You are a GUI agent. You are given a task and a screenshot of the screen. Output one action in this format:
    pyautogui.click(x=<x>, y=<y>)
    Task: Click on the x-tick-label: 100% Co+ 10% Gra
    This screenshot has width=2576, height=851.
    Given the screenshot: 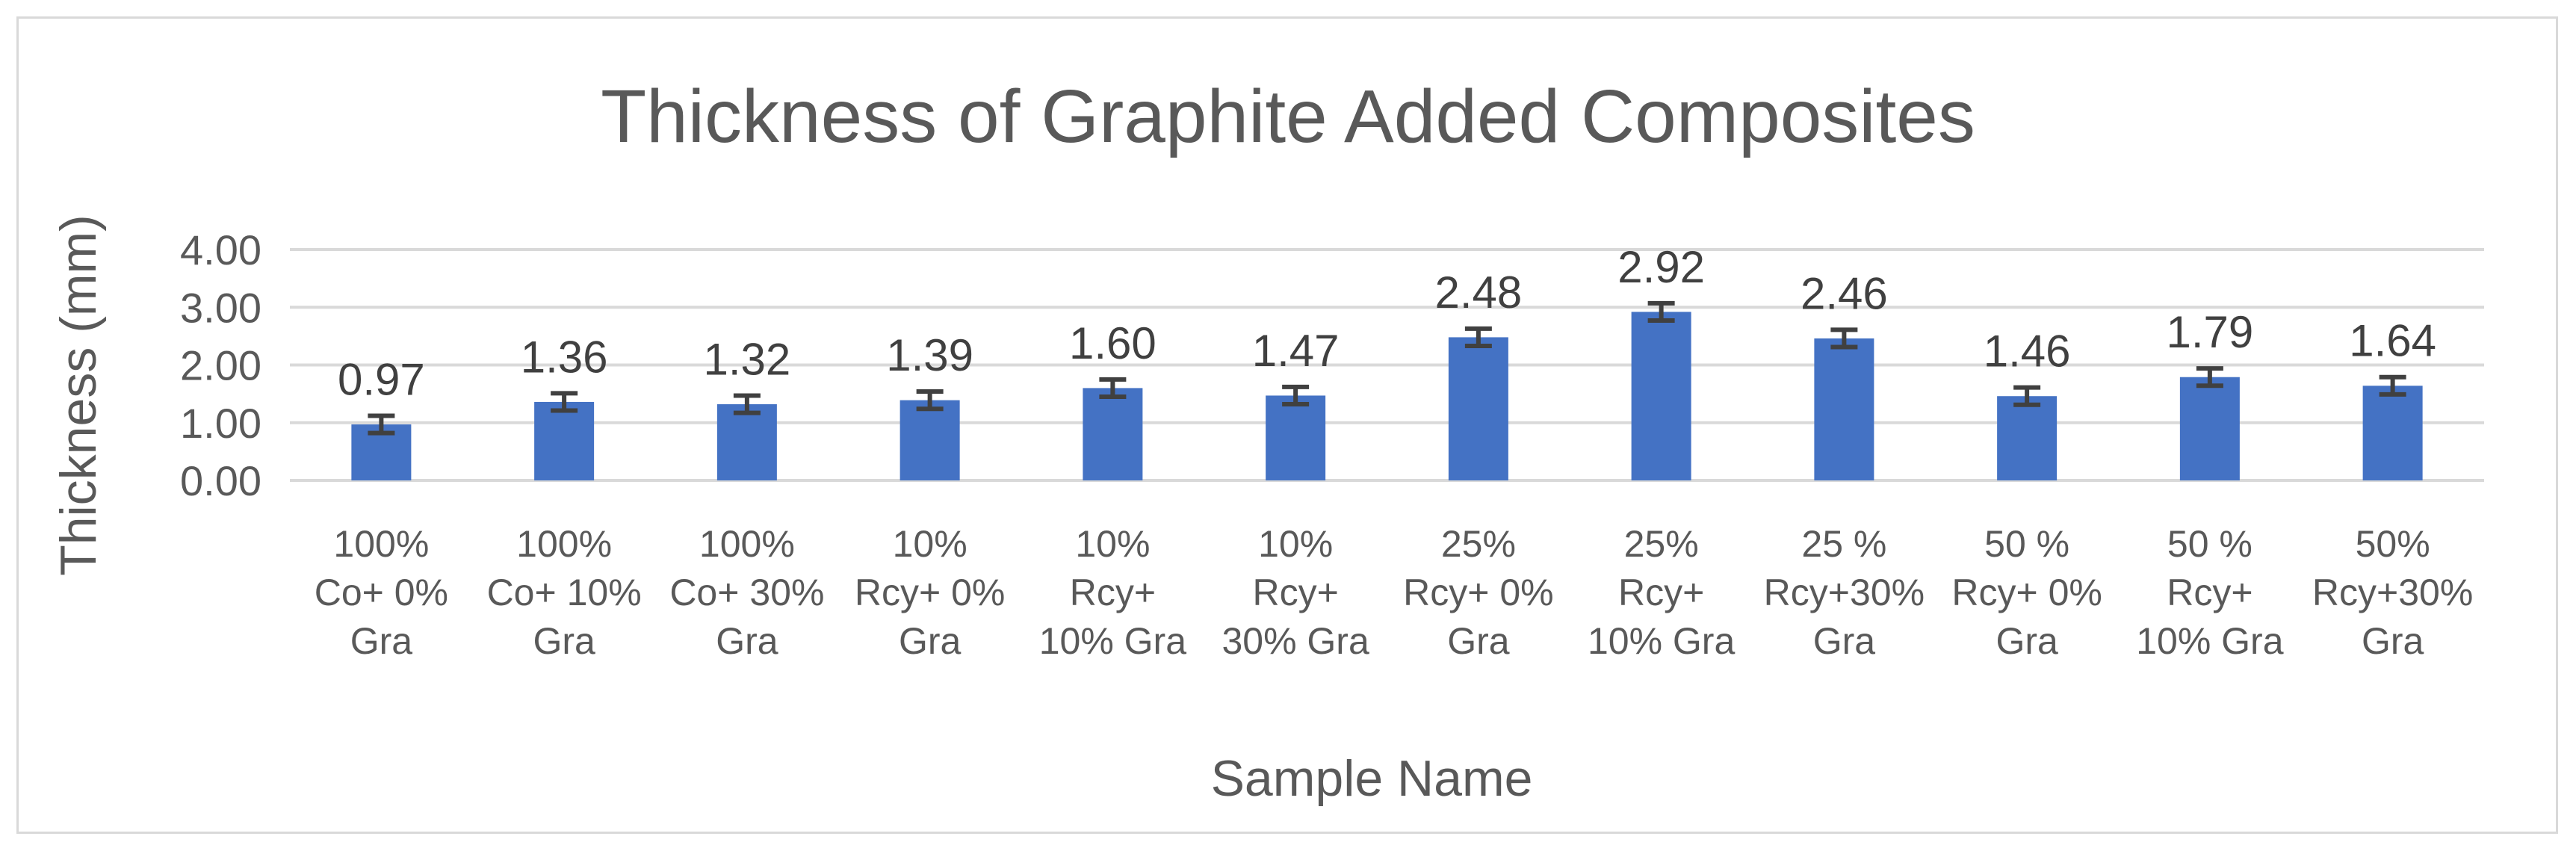 What is the action you would take?
    pyautogui.click(x=564, y=592)
    